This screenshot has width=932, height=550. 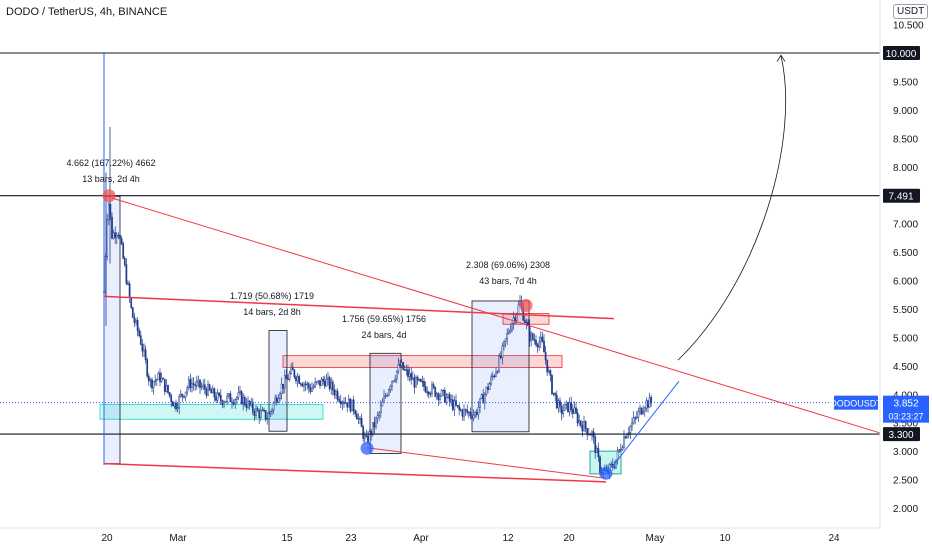 I want to click on key-level-tag, so click(x=901, y=434).